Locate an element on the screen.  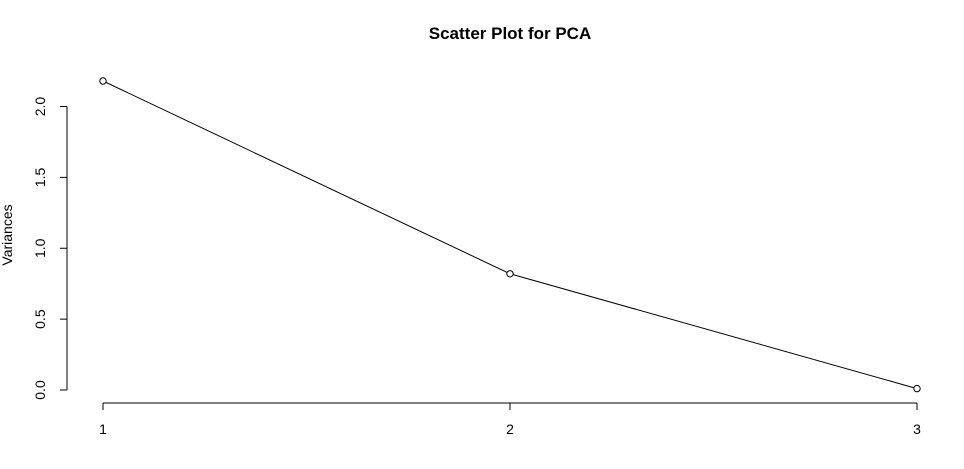
y-tick-label: 0.0 is located at coordinates (40, 390).